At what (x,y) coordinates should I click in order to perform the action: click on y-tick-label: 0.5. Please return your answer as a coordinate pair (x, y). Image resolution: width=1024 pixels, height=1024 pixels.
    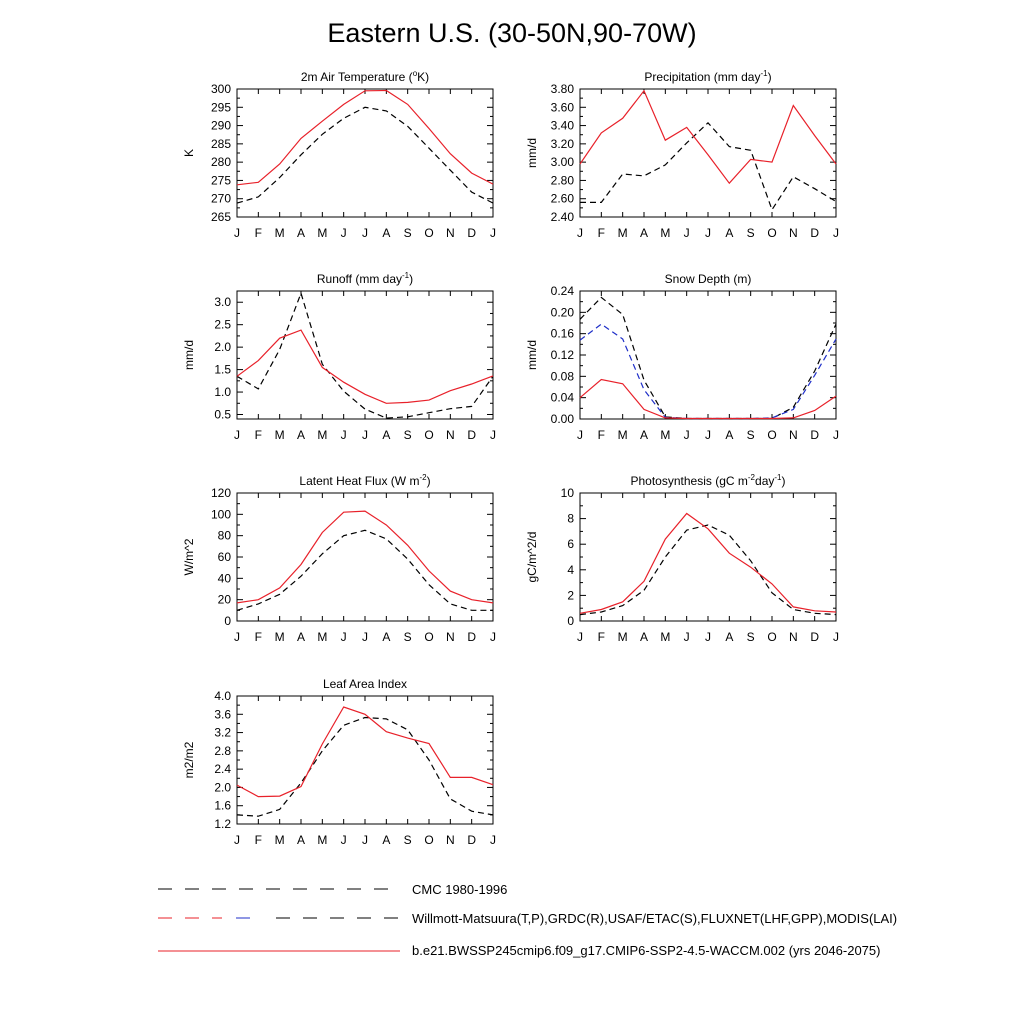
    Looking at the image, I should click on (222, 415).